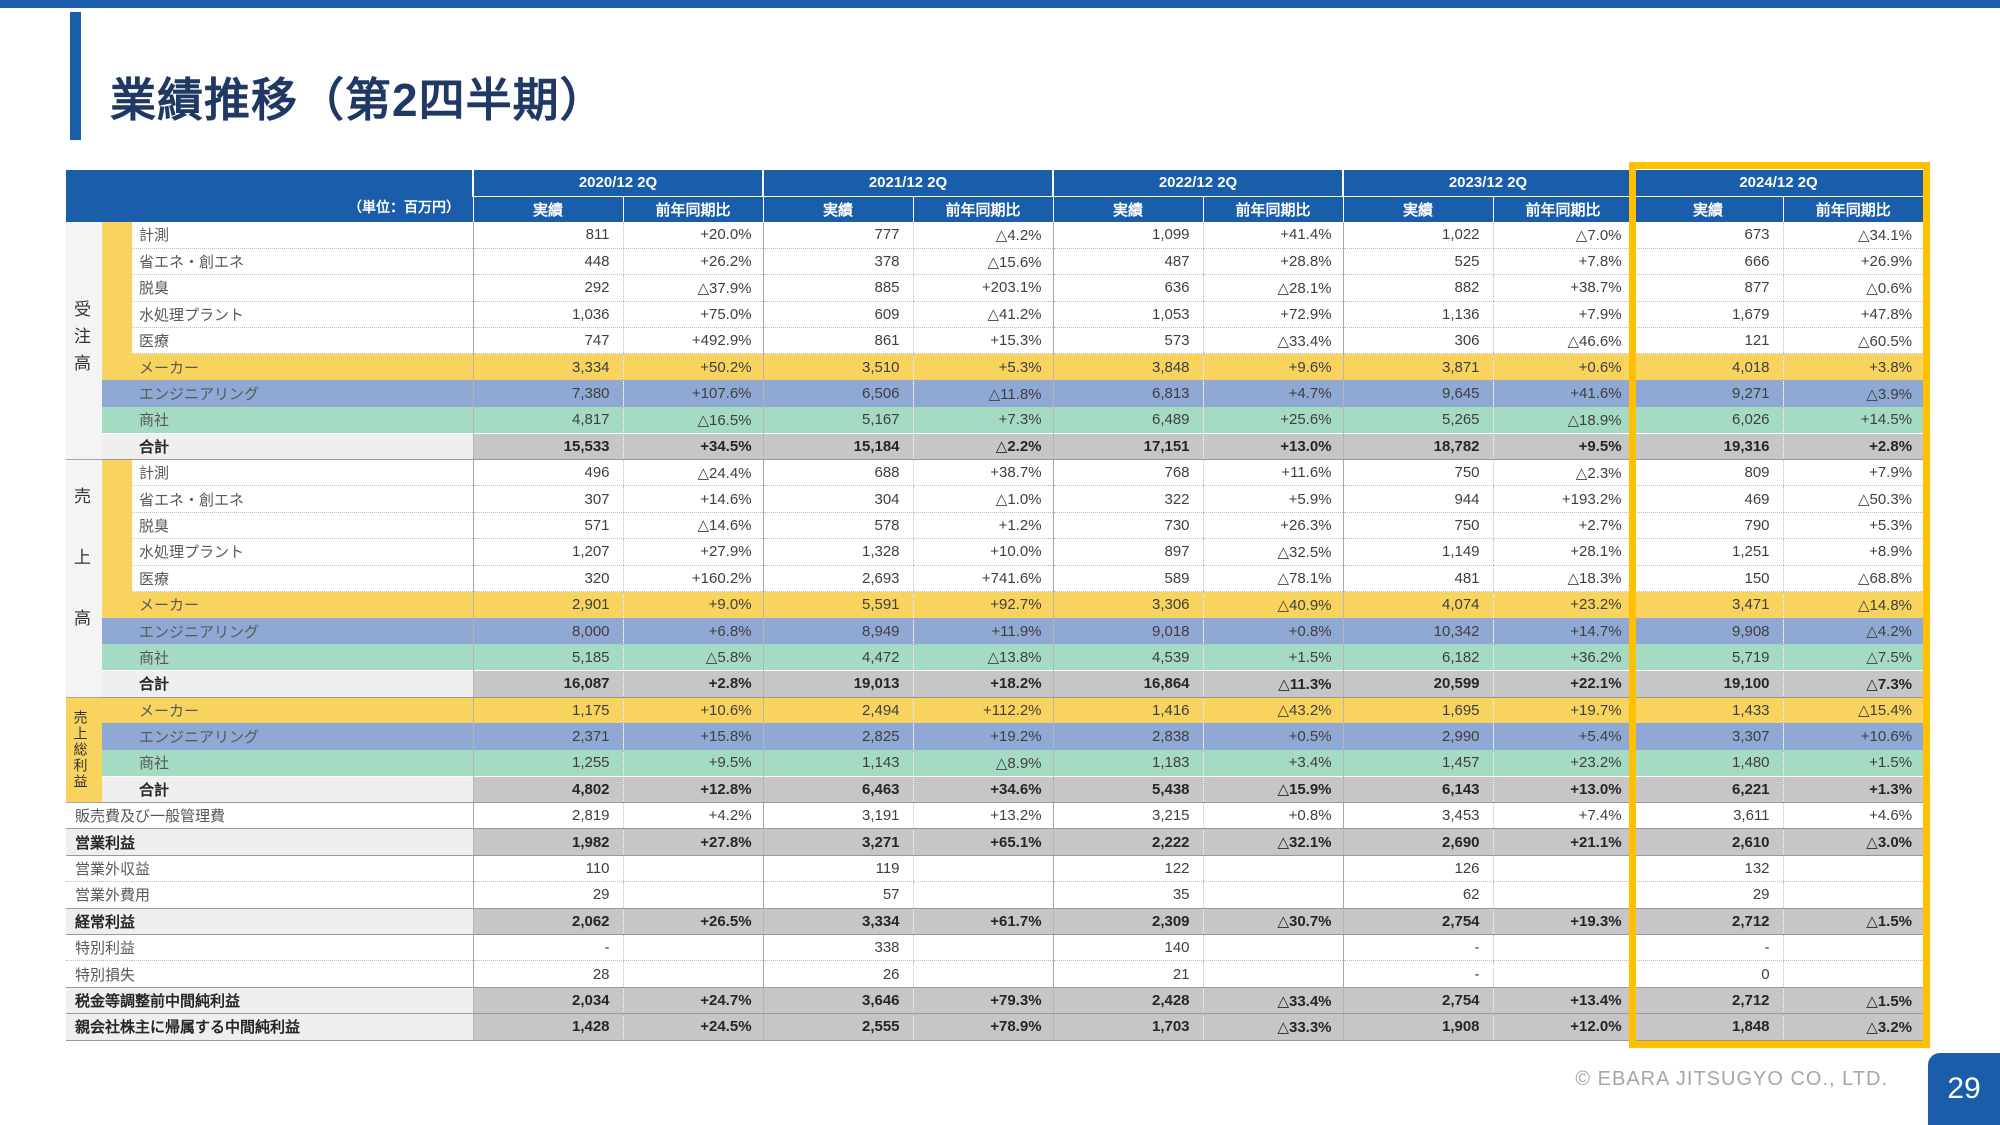  I want to click on row-label: 親会社株主に帰属する中間純利益, so click(270, 1027).